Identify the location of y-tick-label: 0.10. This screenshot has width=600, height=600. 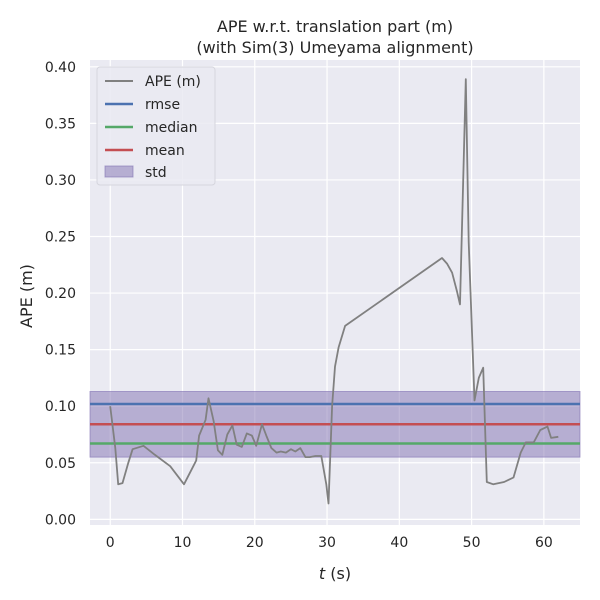
(60, 407).